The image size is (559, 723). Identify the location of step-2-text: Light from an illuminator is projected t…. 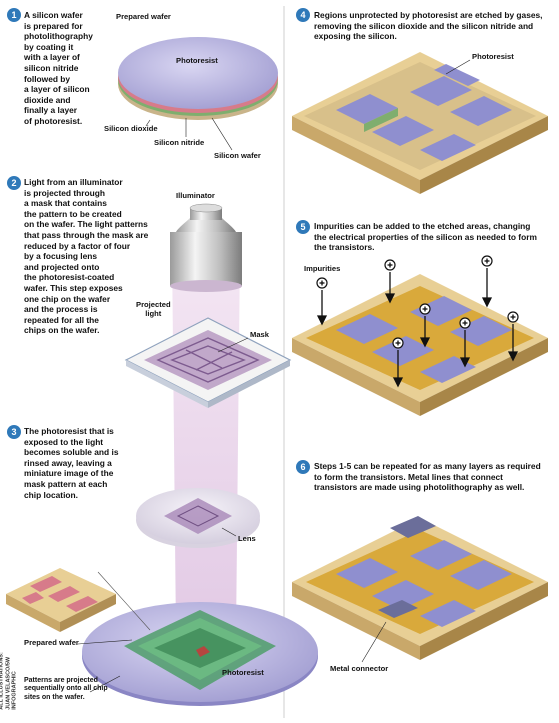
(86, 256).